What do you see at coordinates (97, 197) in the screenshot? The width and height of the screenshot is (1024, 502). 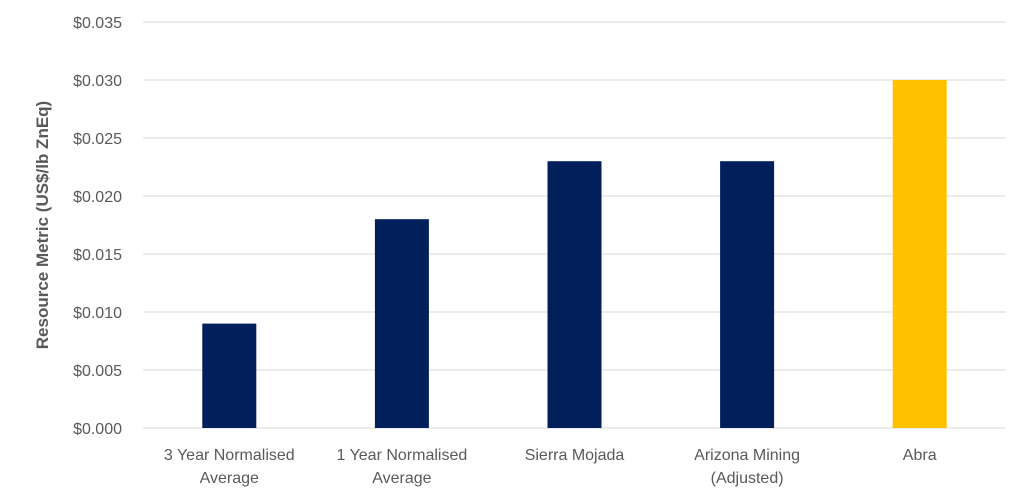 I see `y-tick-label: $0.020` at bounding box center [97, 197].